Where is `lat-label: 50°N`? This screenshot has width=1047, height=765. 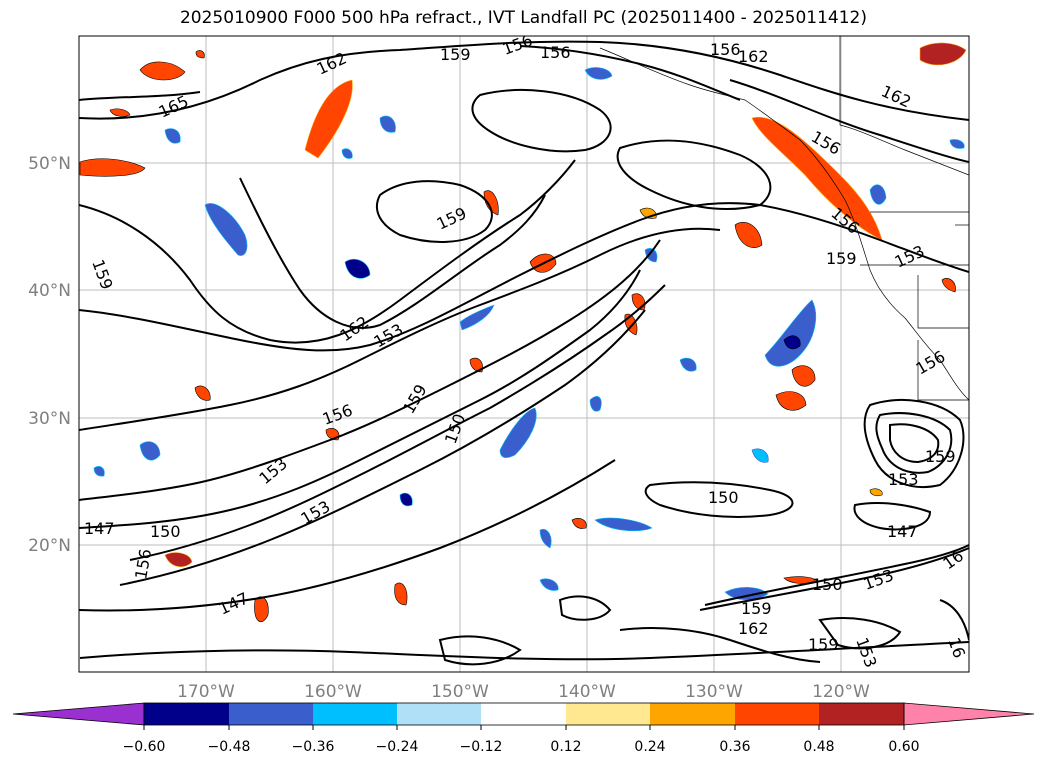 lat-label: 50°N is located at coordinates (49, 164).